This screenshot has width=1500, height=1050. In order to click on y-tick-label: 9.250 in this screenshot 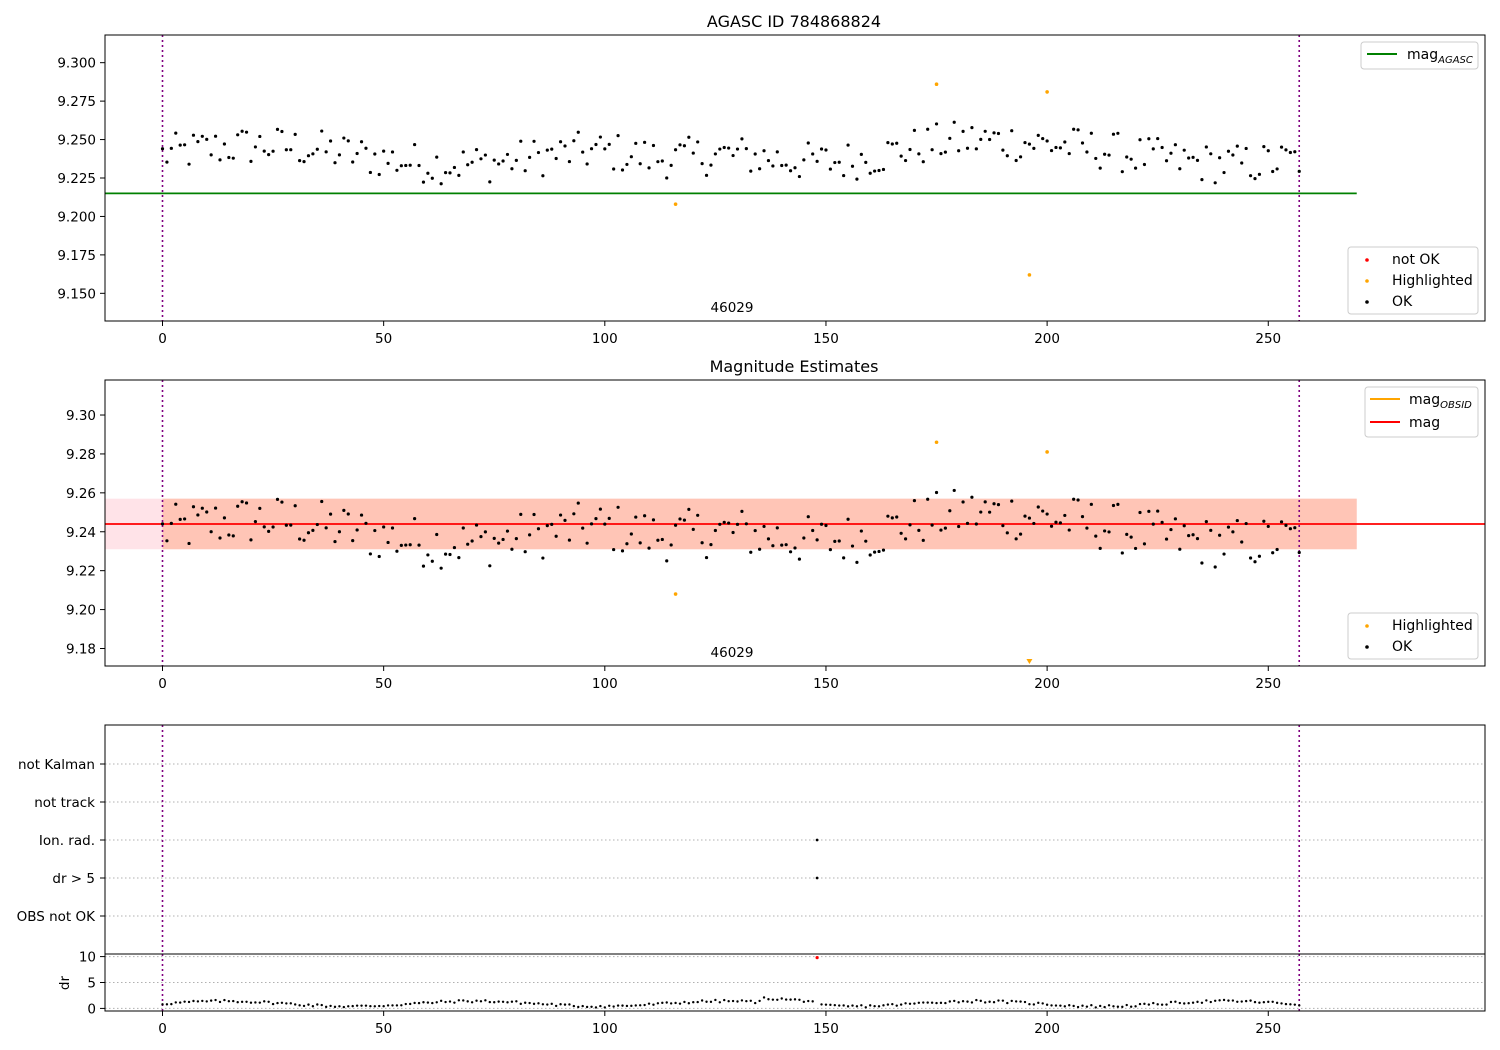, I will do `click(76, 141)`.